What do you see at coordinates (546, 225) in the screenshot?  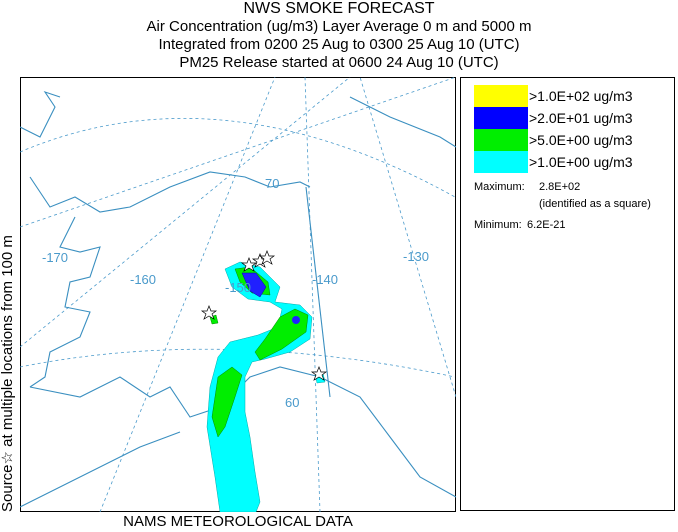 I see `minimum-value: 6.2E-21` at bounding box center [546, 225].